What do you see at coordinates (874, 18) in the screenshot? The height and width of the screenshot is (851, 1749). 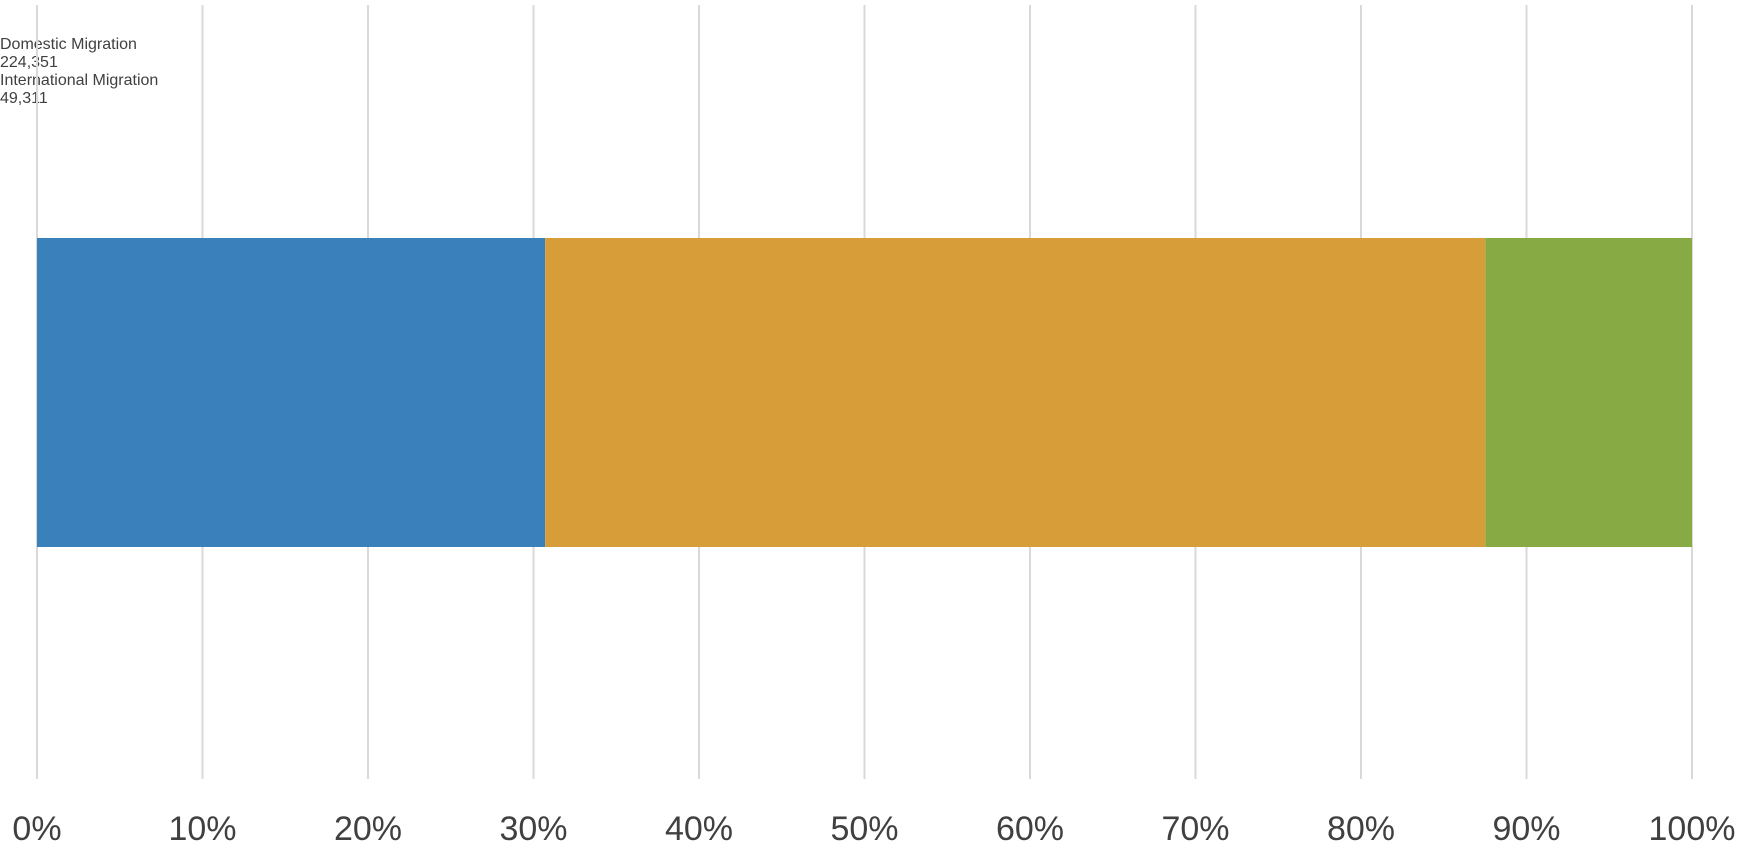 I see `data-label: Natural Increase 121,257` at bounding box center [874, 18].